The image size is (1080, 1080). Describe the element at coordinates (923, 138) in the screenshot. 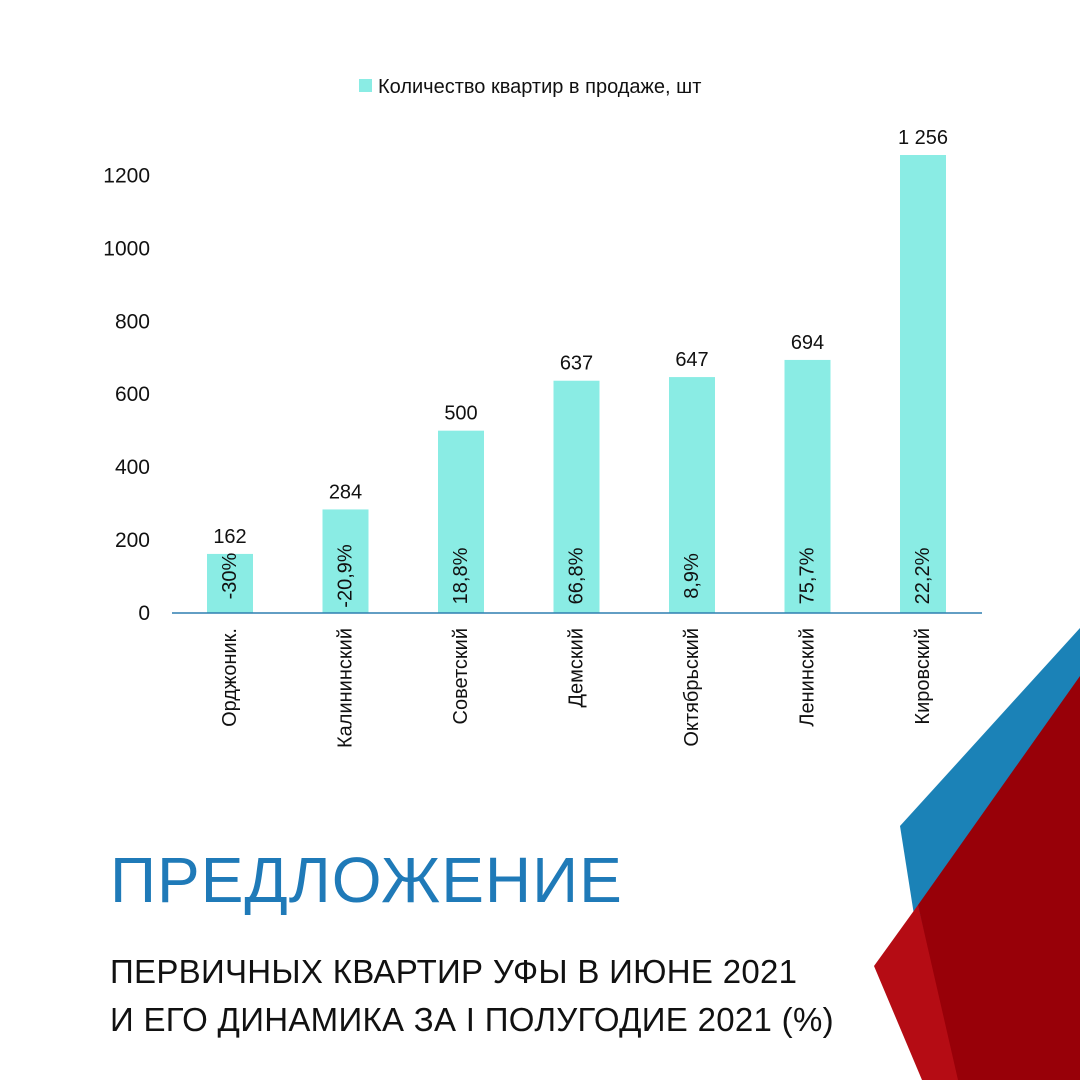

I see `bar-value-label: 1 256` at that location.